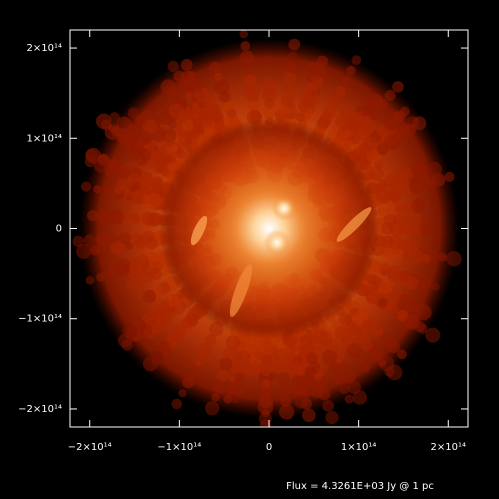 Image resolution: width=499 pixels, height=499 pixels. I want to click on jet, so click(241, 290).